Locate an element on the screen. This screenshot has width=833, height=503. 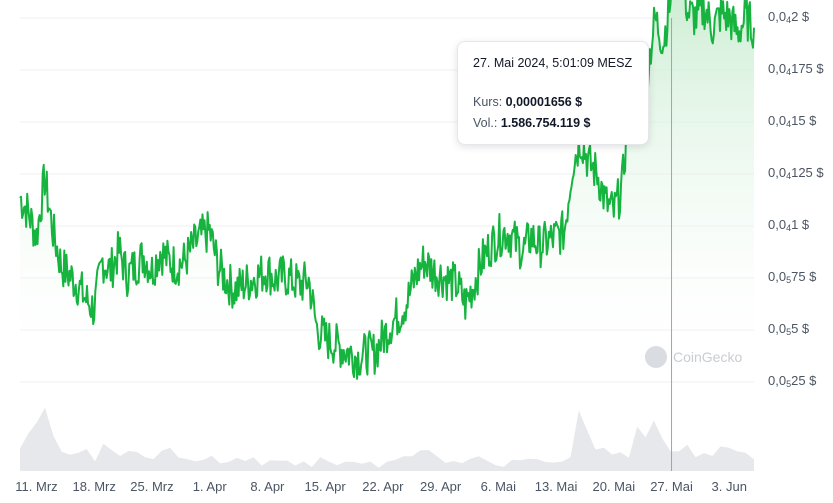
y-tick-label: 0,04125 $ is located at coordinates (796, 173).